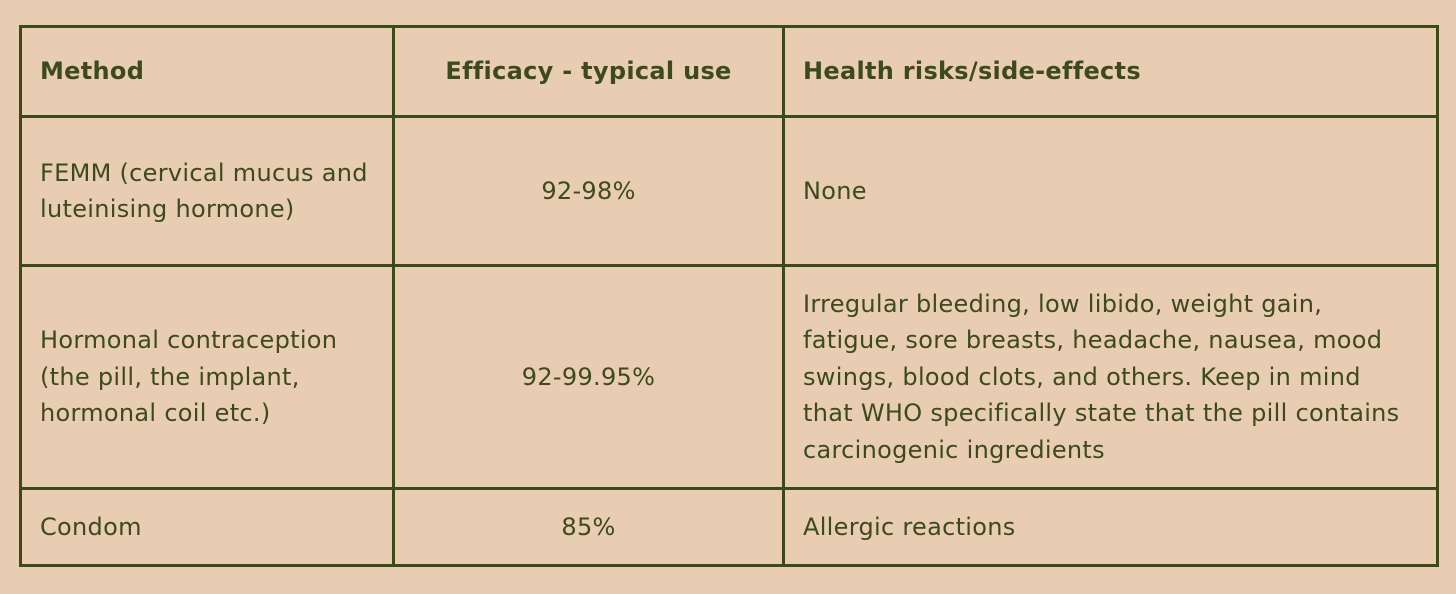 The height and width of the screenshot is (594, 1456). What do you see at coordinates (1110, 527) in the screenshot?
I see `health-risks-cell: Allergic reactions` at bounding box center [1110, 527].